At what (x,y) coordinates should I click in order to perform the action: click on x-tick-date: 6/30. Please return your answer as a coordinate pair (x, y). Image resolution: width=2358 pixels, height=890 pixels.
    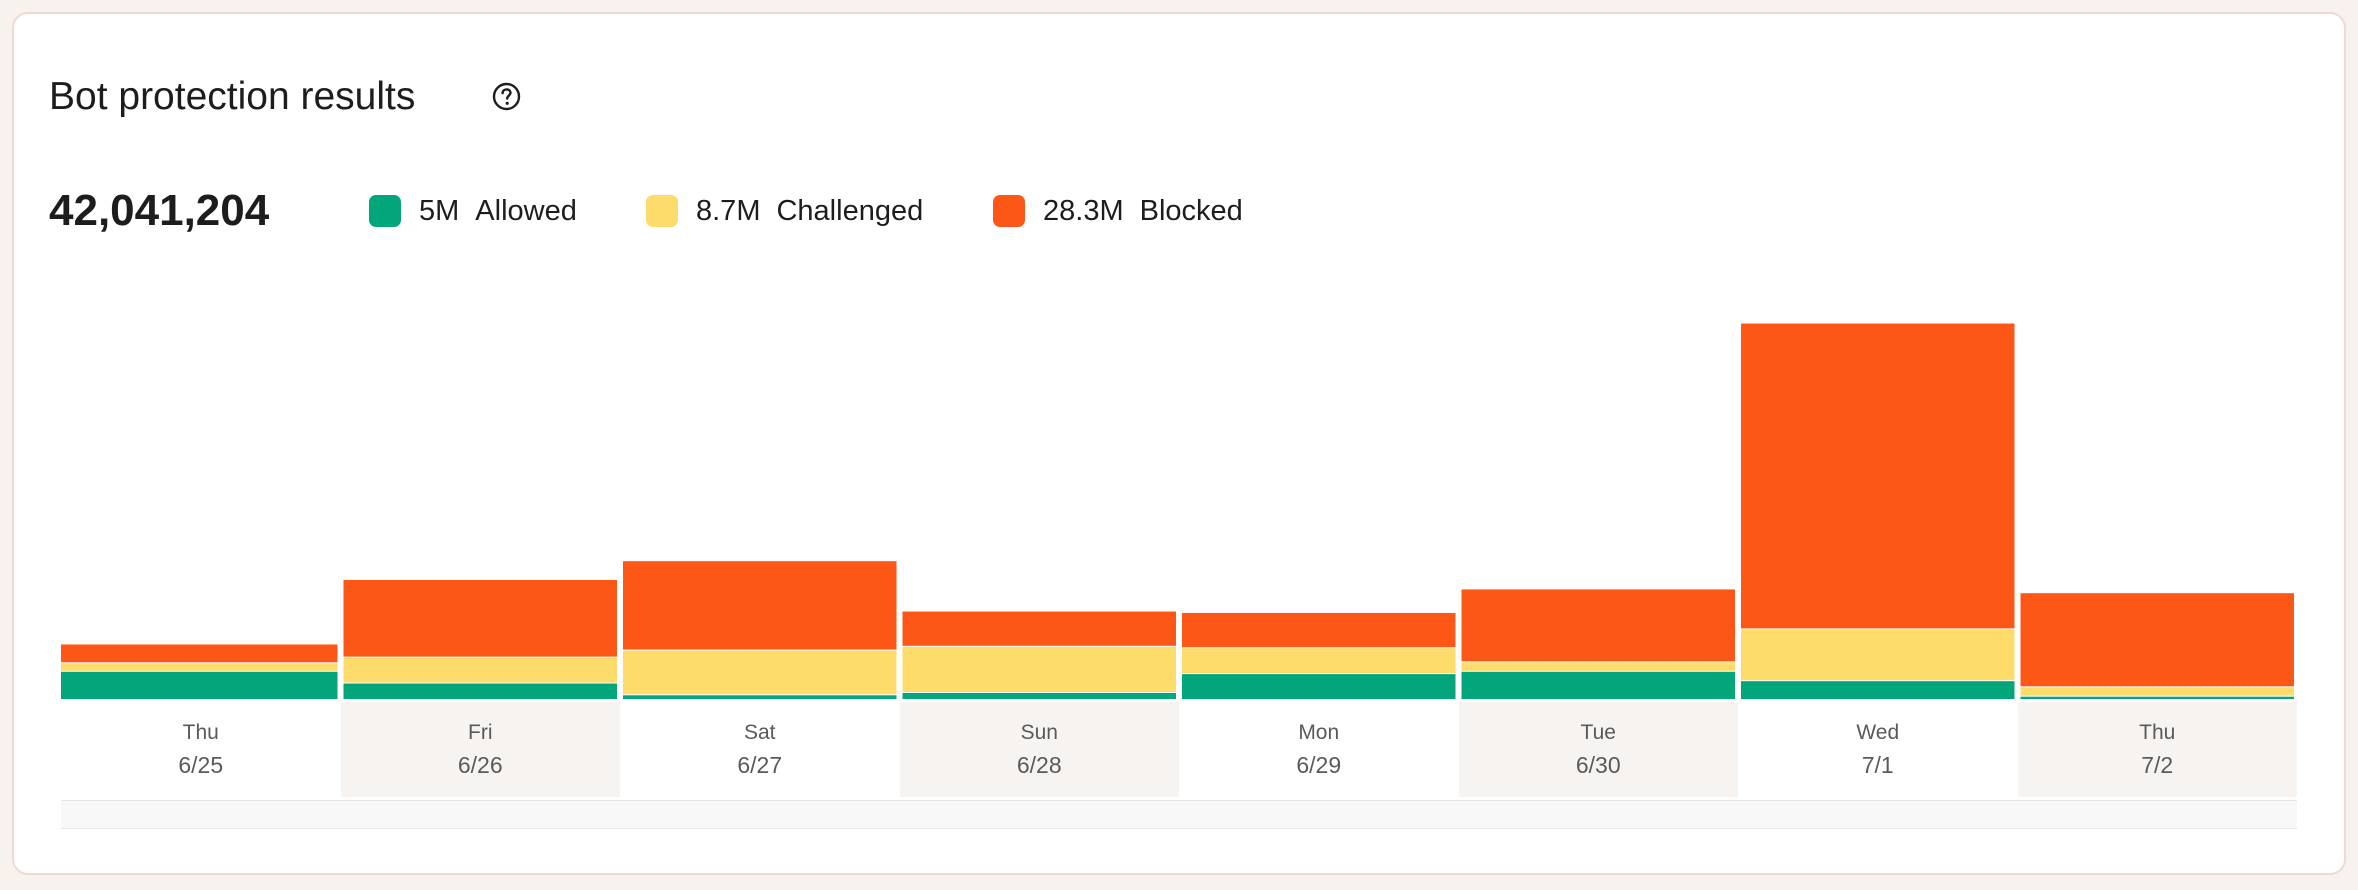
    Looking at the image, I should click on (1598, 765).